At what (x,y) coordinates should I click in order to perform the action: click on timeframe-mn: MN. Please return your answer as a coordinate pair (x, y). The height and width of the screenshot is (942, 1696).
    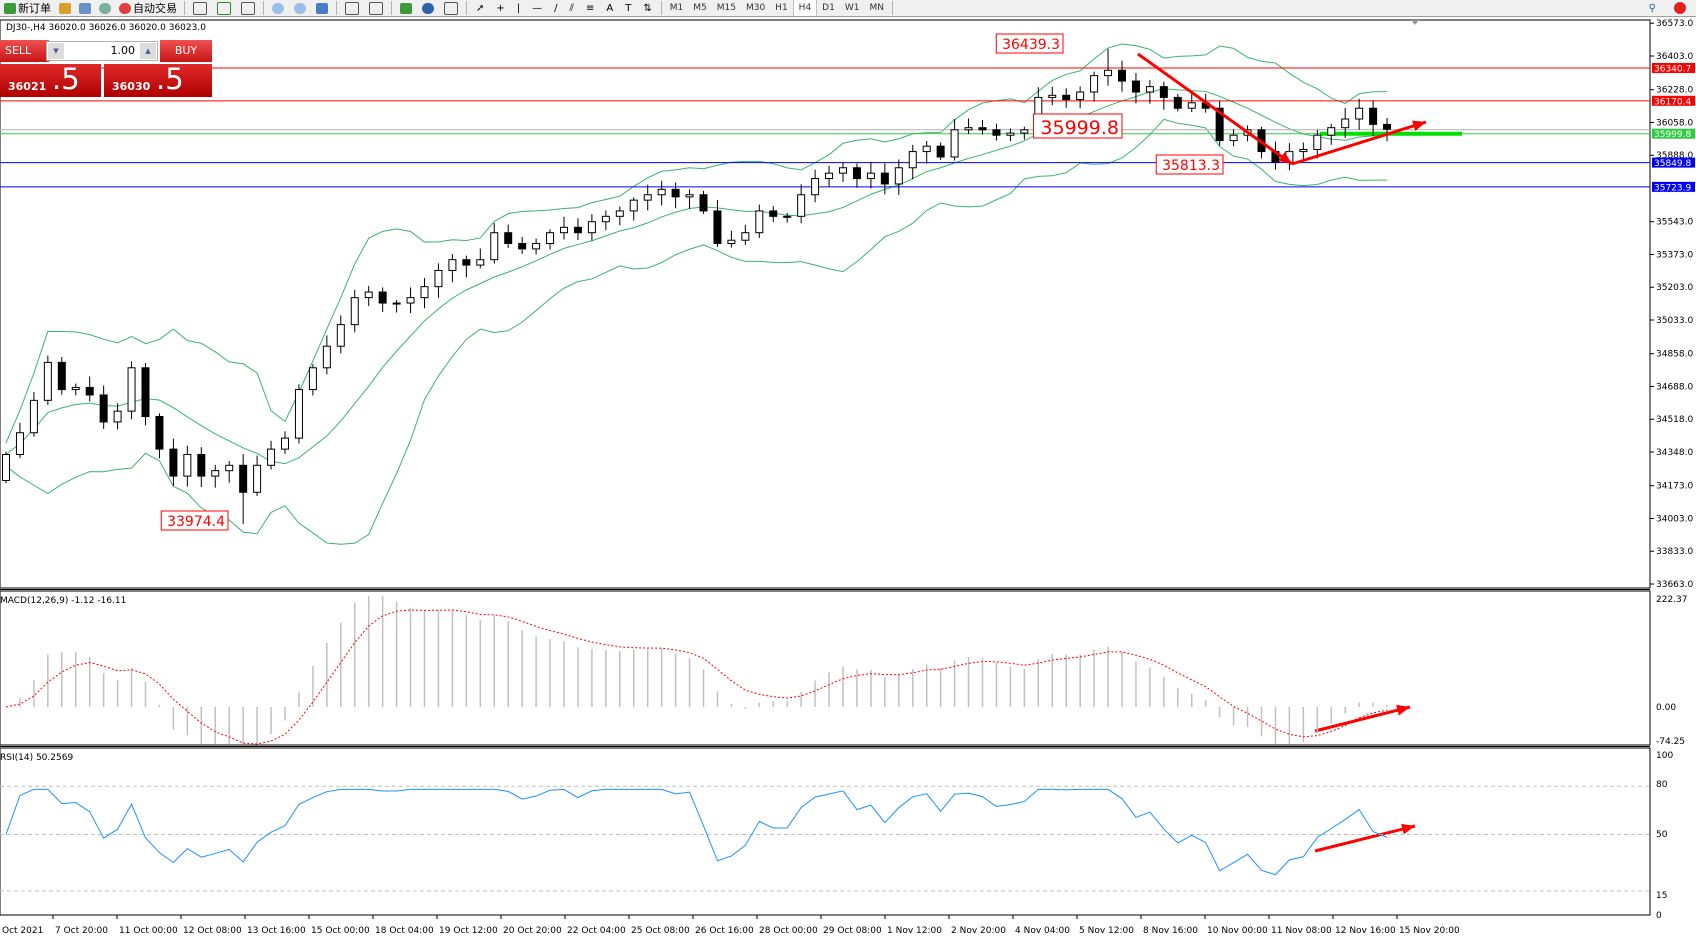
    Looking at the image, I should click on (876, 8).